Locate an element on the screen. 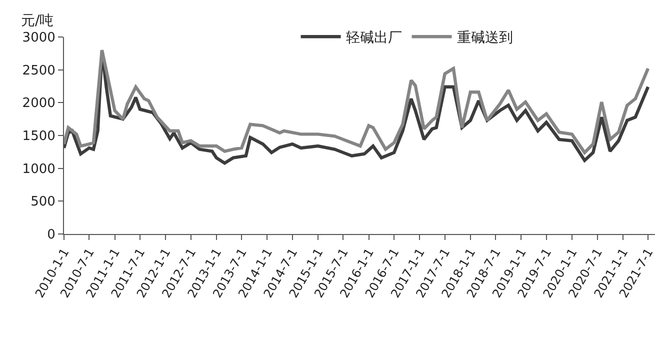 This screenshot has height=342, width=664. y-tick-label: 3000 is located at coordinates (39, 38).